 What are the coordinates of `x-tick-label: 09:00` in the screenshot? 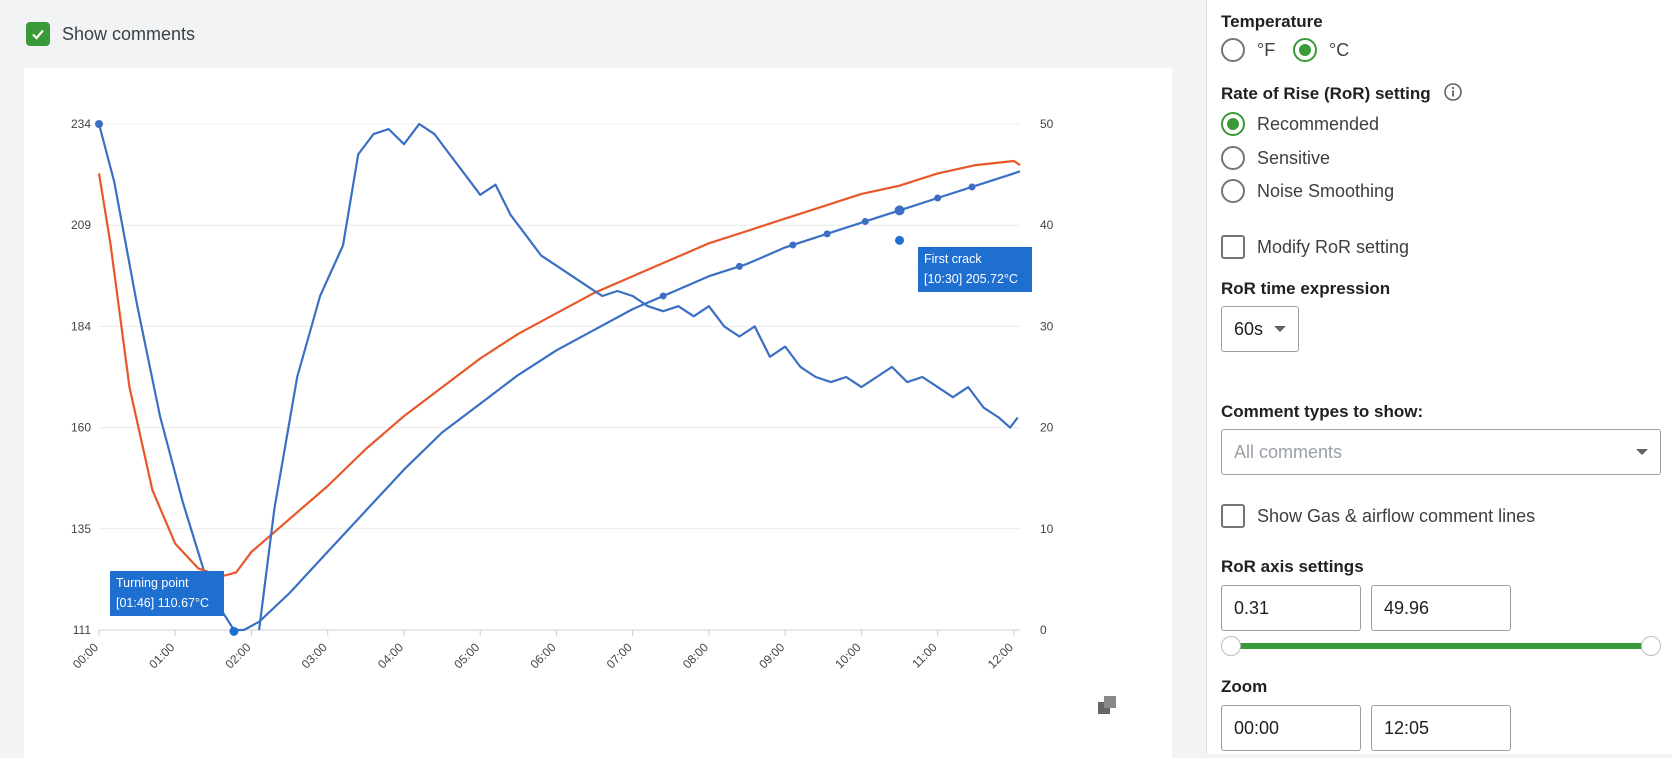 It's located at (771, 655).